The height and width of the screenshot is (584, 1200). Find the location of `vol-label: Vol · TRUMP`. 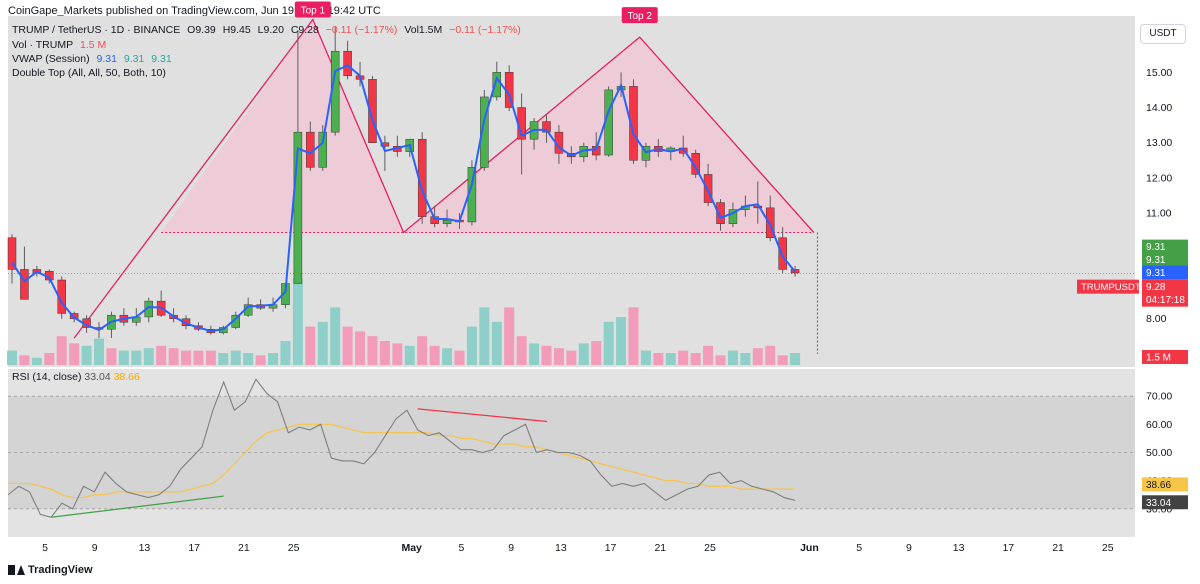

vol-label: Vol · TRUMP is located at coordinates (43, 45).